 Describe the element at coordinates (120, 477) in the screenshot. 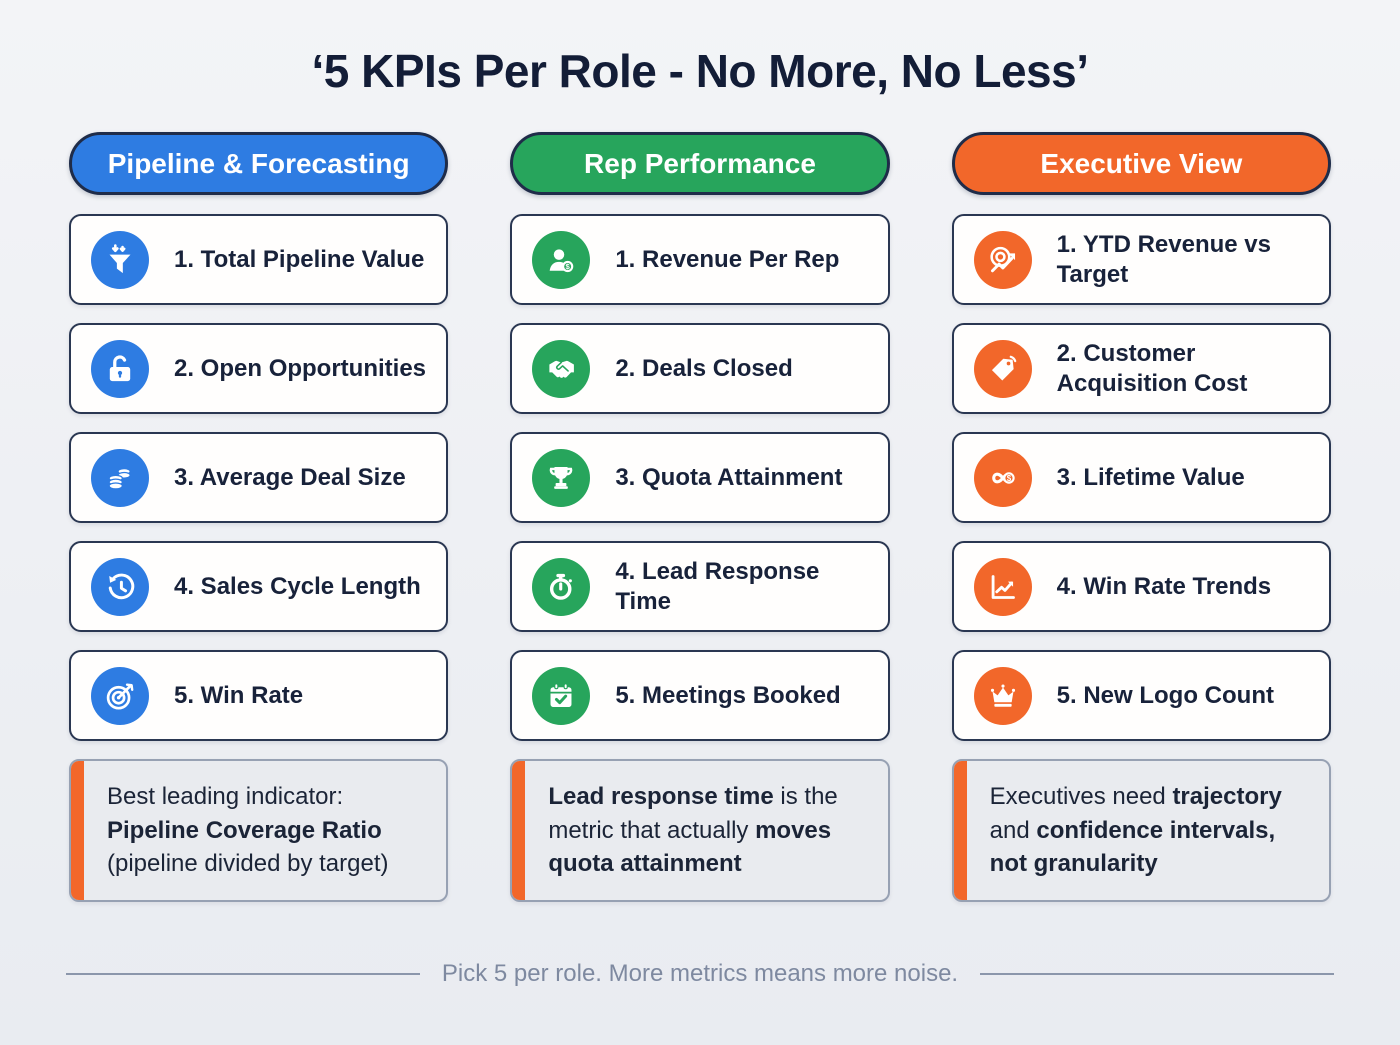

I see `coins-stack-icon` at that location.